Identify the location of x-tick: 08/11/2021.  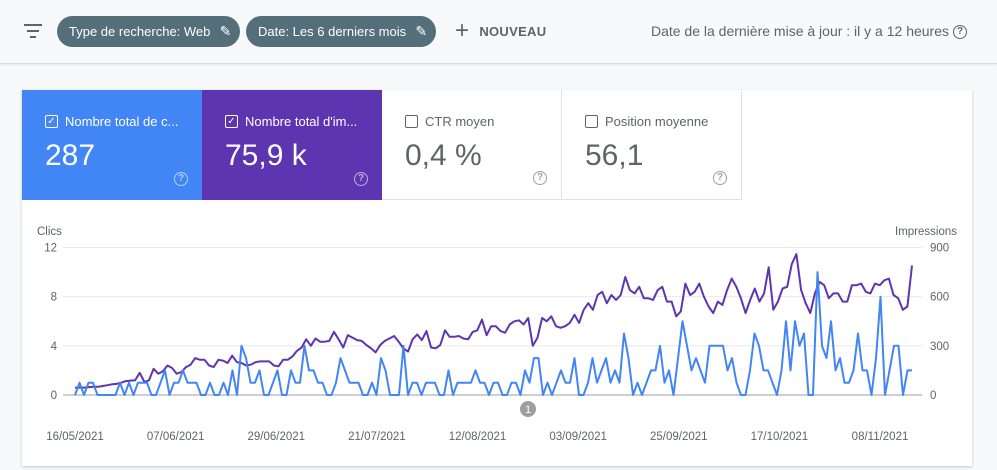
(880, 437).